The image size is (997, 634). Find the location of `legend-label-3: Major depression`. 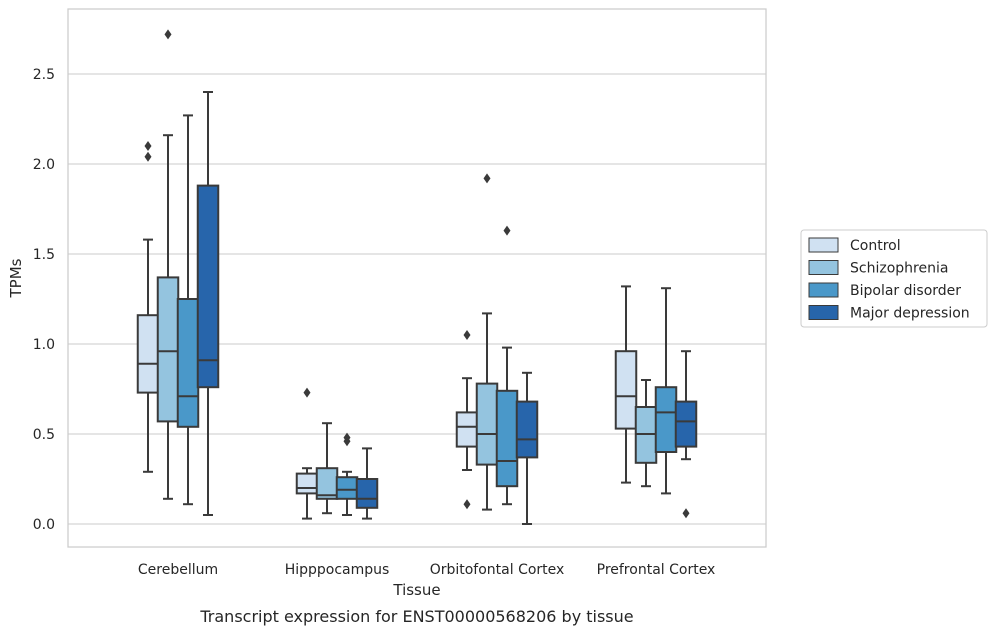

legend-label-3: Major depression is located at coordinates (910, 314).